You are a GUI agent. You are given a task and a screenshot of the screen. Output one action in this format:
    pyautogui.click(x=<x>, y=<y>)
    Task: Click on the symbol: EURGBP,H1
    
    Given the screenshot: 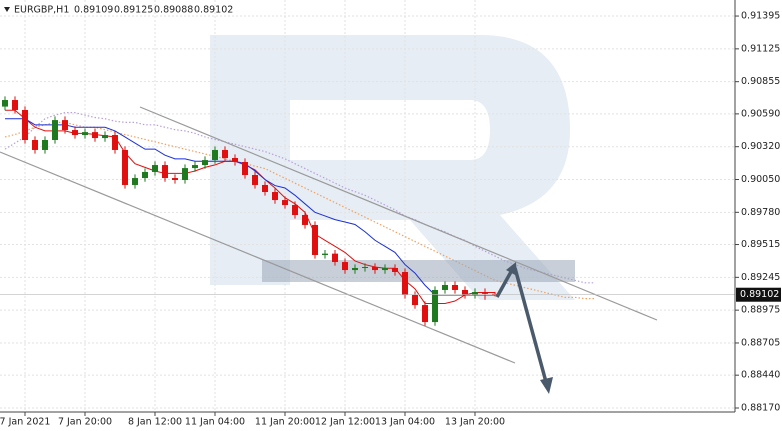 What is the action you would take?
    pyautogui.click(x=41, y=10)
    